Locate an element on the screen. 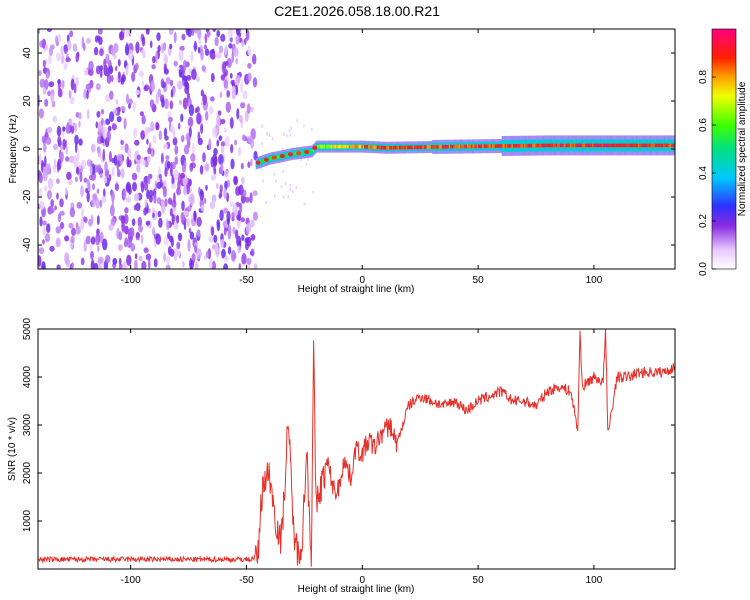 The image size is (750, 600). y-tick-label: 40 is located at coordinates (27, 53).